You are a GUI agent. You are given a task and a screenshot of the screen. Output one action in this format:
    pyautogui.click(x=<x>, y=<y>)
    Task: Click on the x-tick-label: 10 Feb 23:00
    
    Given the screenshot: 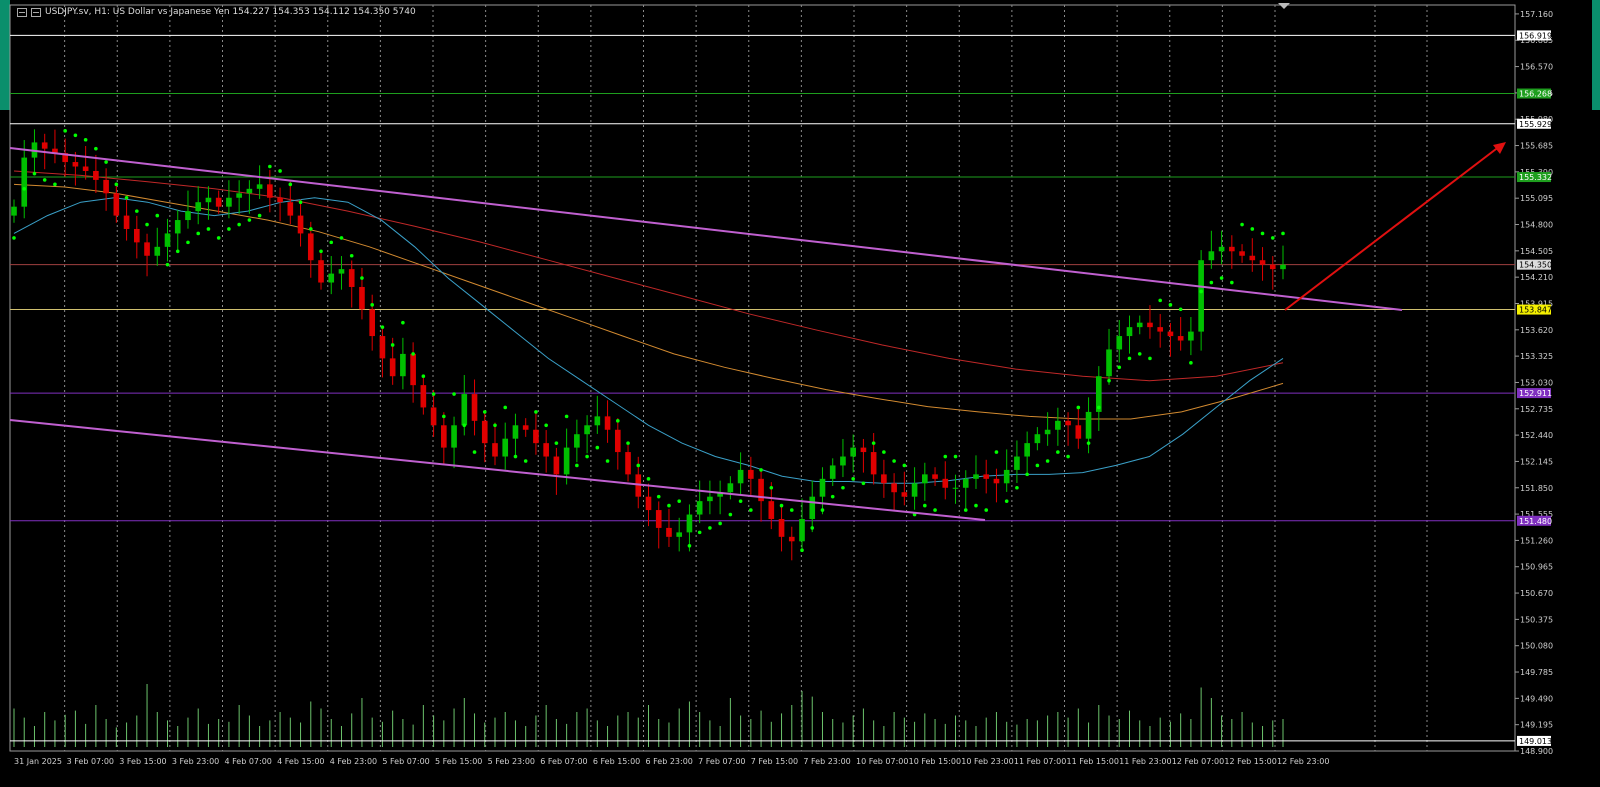 What is the action you would take?
    pyautogui.click(x=987, y=761)
    